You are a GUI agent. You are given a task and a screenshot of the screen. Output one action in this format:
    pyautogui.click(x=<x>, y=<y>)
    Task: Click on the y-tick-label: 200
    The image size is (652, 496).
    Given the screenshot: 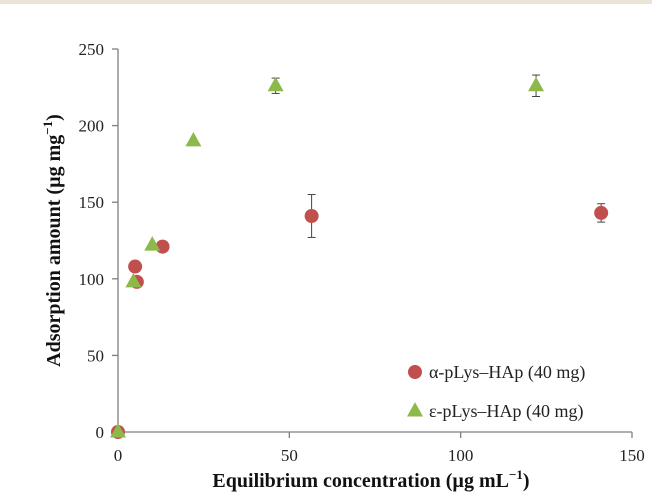 What is the action you would take?
    pyautogui.click(x=92, y=126)
    